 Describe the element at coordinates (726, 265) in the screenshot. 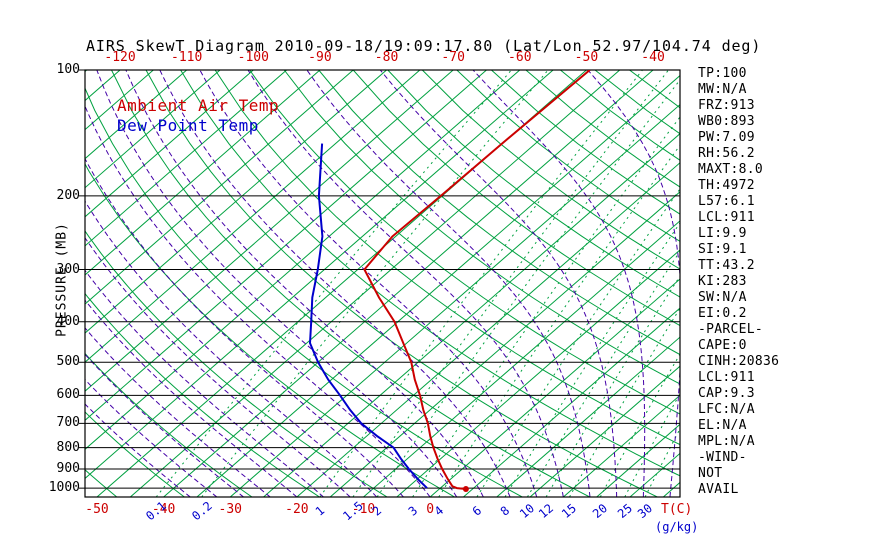

I see `stats-line: TT:43.2` at that location.